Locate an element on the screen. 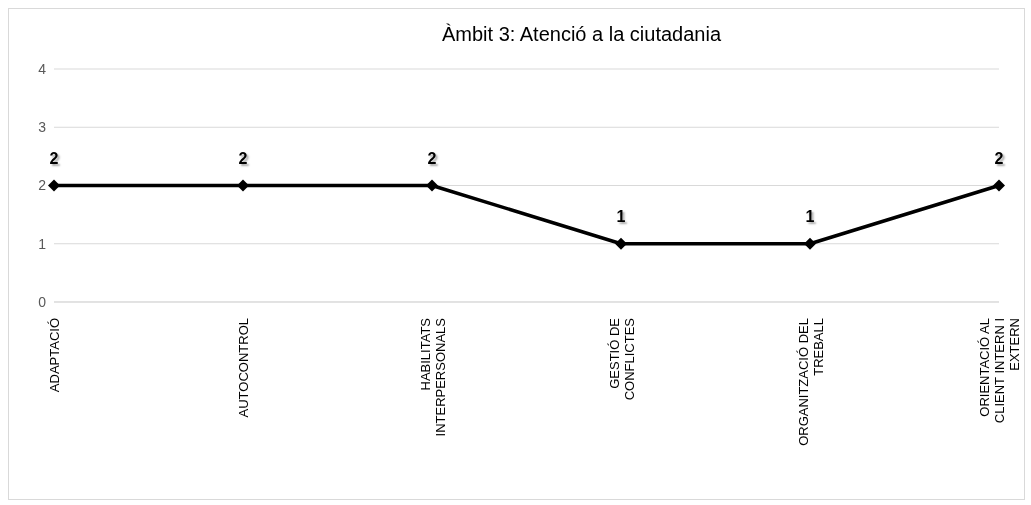 Image resolution: width=1031 pixels, height=505 pixels. y-tick-label: 4 is located at coordinates (42, 68).